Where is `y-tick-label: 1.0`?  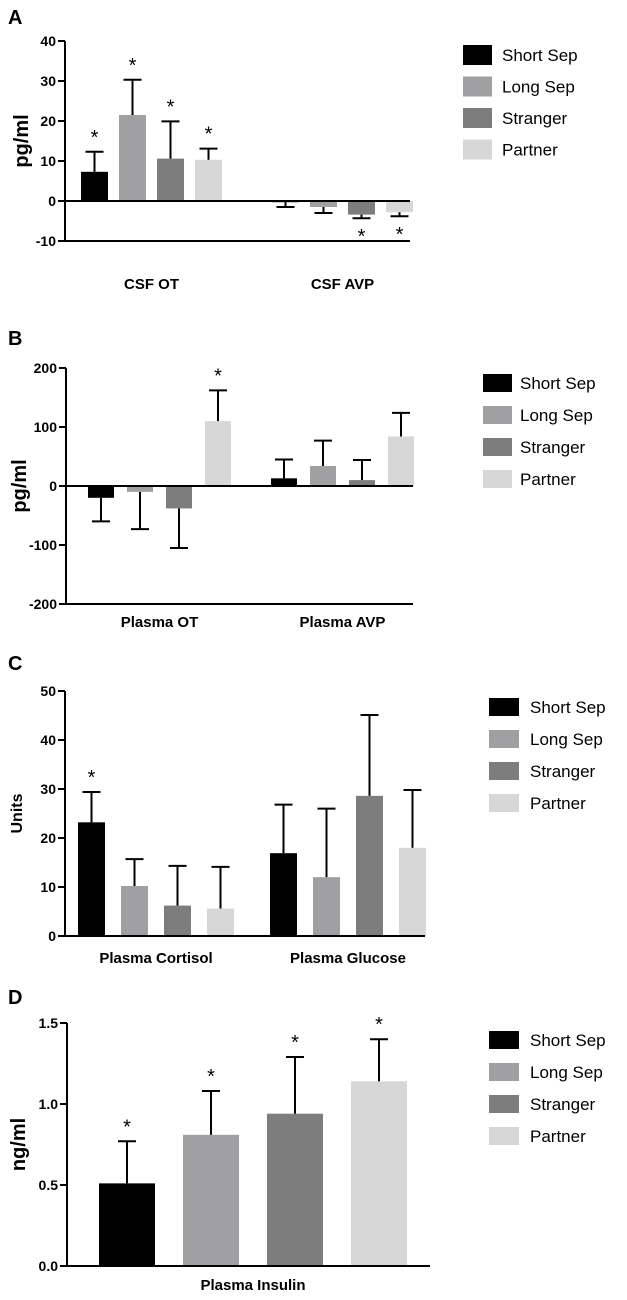
y-tick-label: 1.0 is located at coordinates (49, 1104).